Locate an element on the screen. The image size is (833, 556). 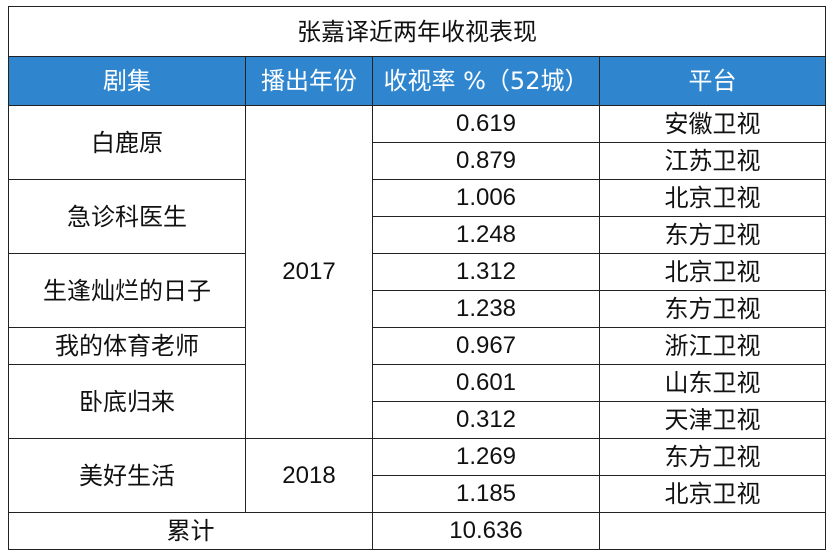
year-cell: 2017 is located at coordinates (309, 272).